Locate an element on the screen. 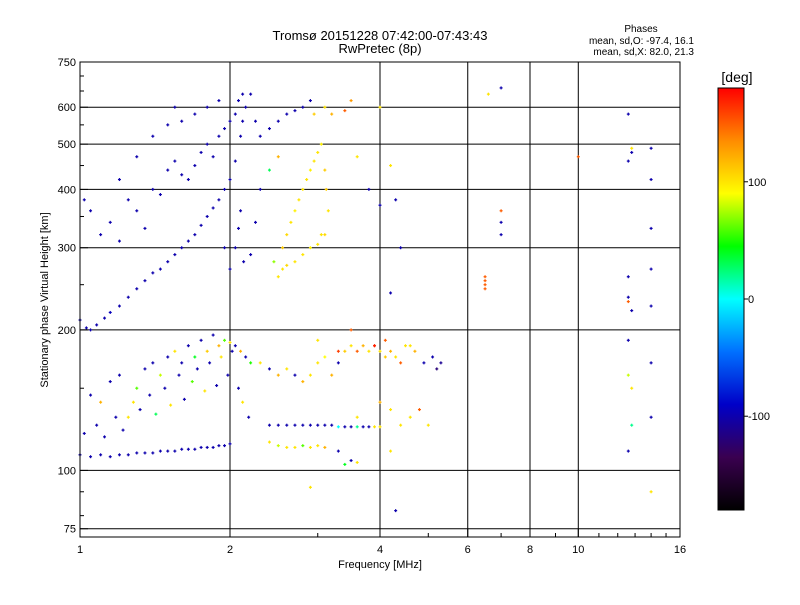  x-axis-label: Frequency [MHz] is located at coordinates (380, 565).